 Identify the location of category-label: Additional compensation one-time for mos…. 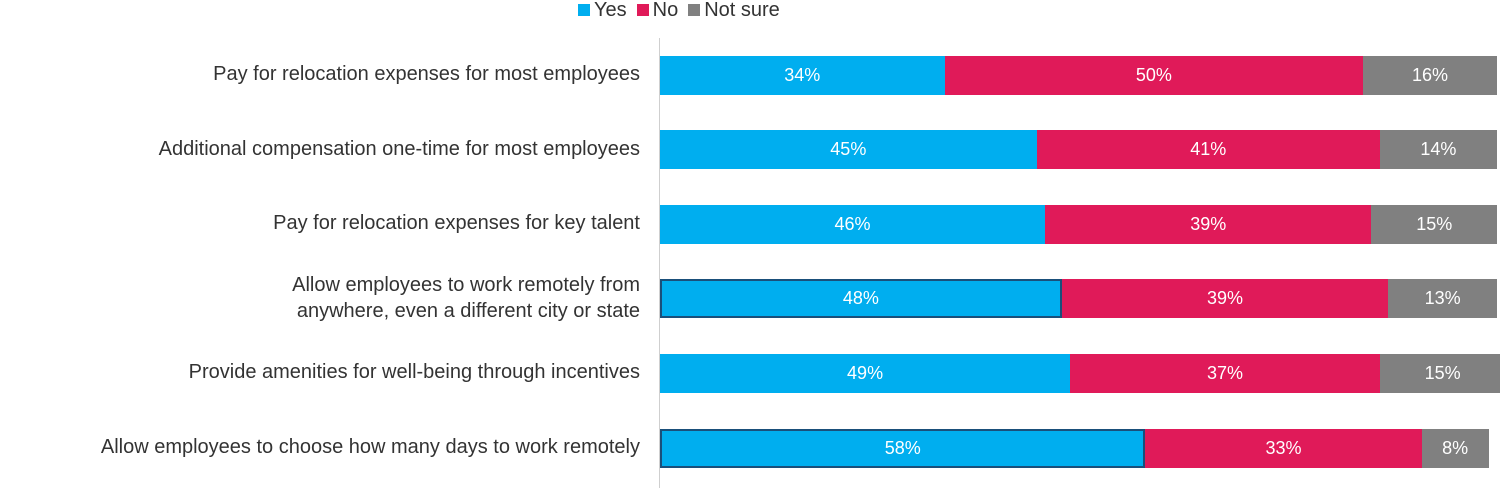
(399, 148).